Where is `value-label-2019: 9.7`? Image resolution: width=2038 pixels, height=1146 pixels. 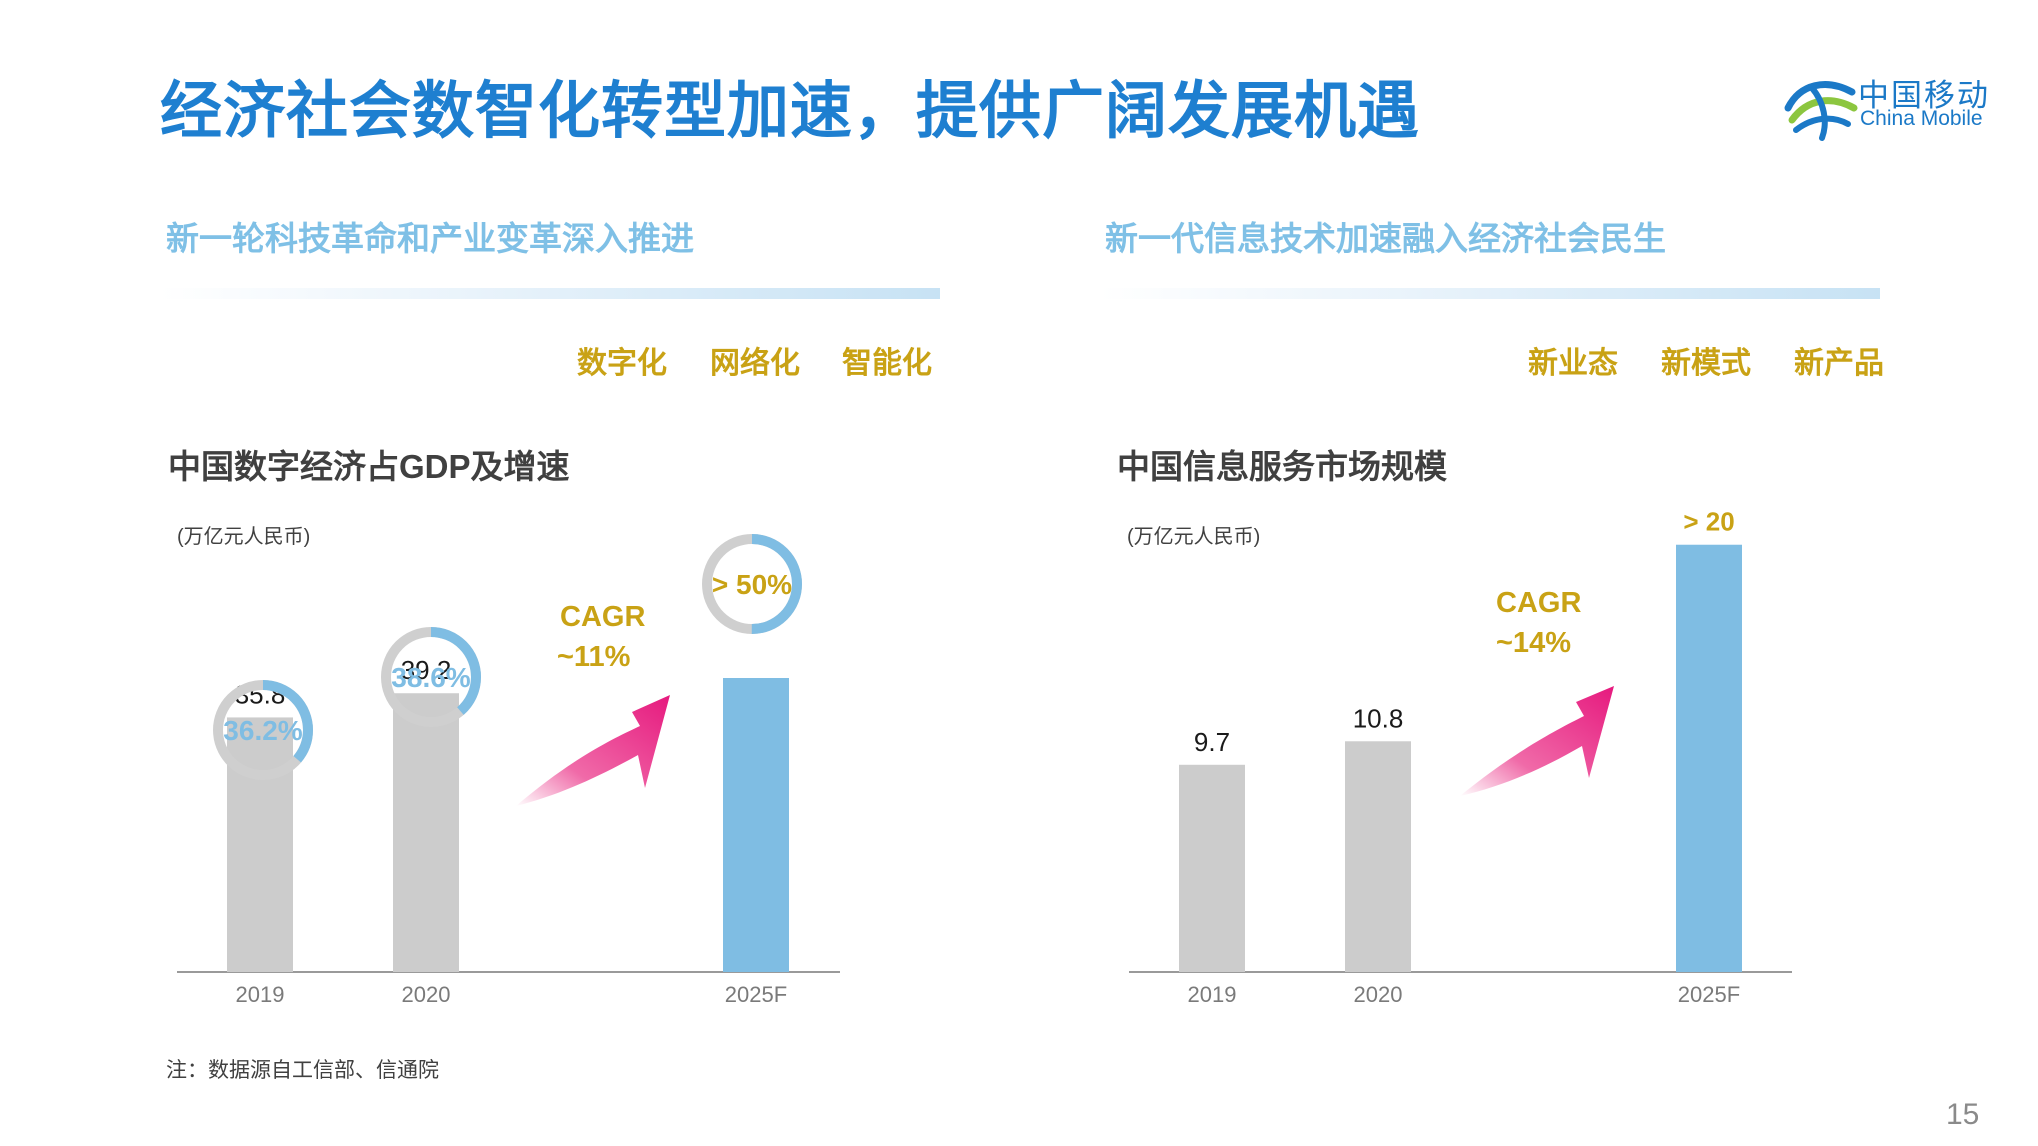 value-label-2019: 9.7 is located at coordinates (1212, 742).